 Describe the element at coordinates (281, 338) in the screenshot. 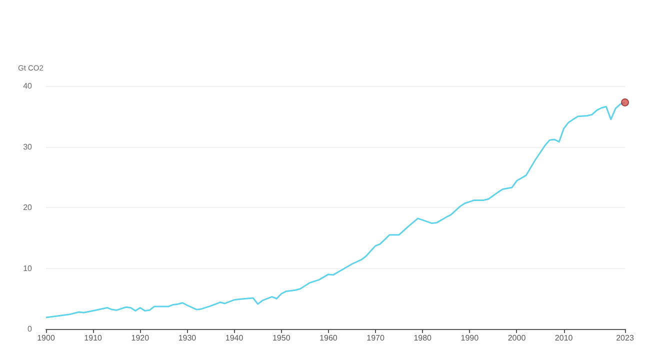

I see `x-tick-label: 1950` at that location.